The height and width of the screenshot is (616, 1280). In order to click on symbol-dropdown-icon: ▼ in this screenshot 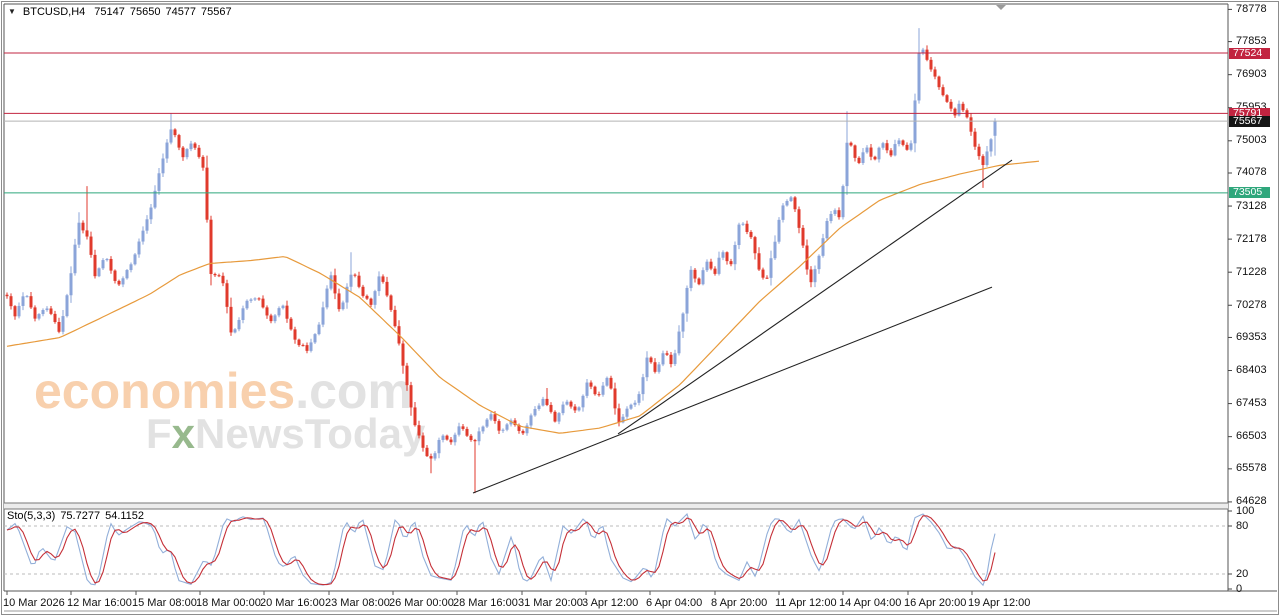, I will do `click(12, 11)`.